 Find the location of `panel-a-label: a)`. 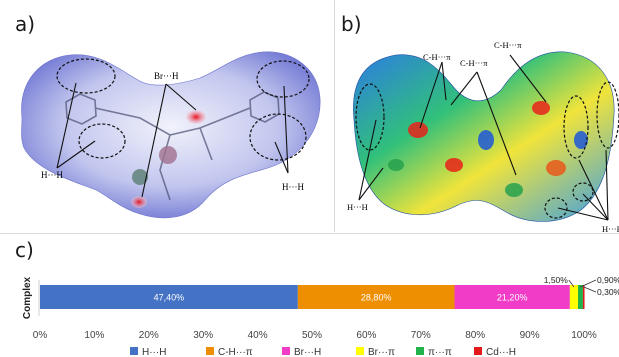

panel-a-label: a) is located at coordinates (25, 24).